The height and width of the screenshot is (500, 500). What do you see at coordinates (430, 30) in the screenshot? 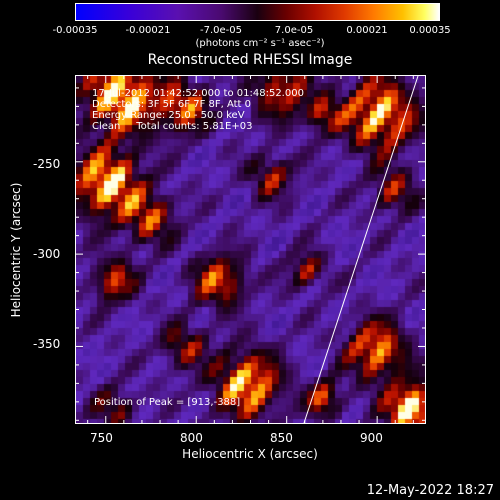
I see `colorbar-tick: 0.00035` at bounding box center [430, 30].